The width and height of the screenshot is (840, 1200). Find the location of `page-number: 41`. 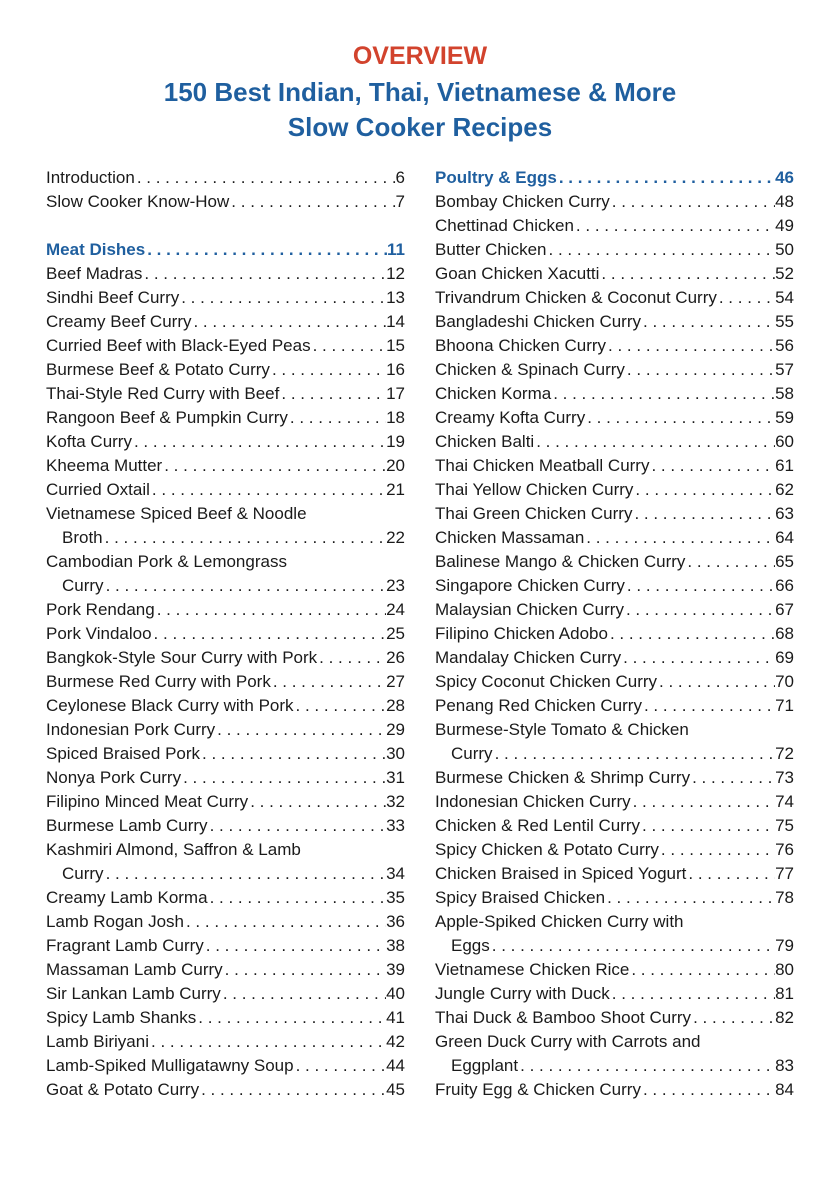

page-number: 41 is located at coordinates (395, 1017).